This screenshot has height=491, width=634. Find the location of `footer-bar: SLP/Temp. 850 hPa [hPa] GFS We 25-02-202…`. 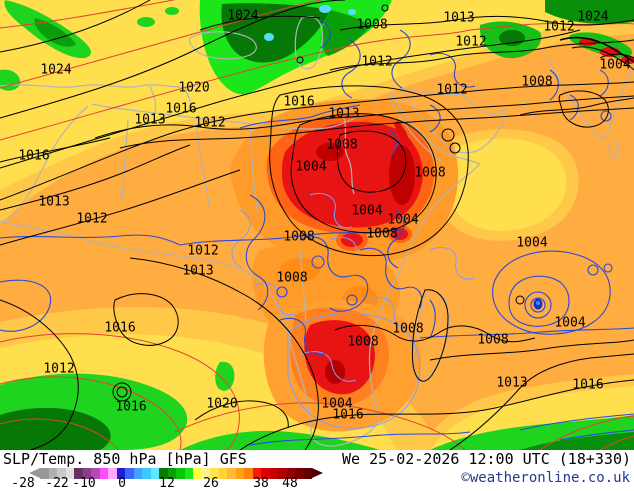

footer-bar: SLP/Temp. 850 hPa [hPa] GFS We 25-02-202… is located at coordinates (317, 470).